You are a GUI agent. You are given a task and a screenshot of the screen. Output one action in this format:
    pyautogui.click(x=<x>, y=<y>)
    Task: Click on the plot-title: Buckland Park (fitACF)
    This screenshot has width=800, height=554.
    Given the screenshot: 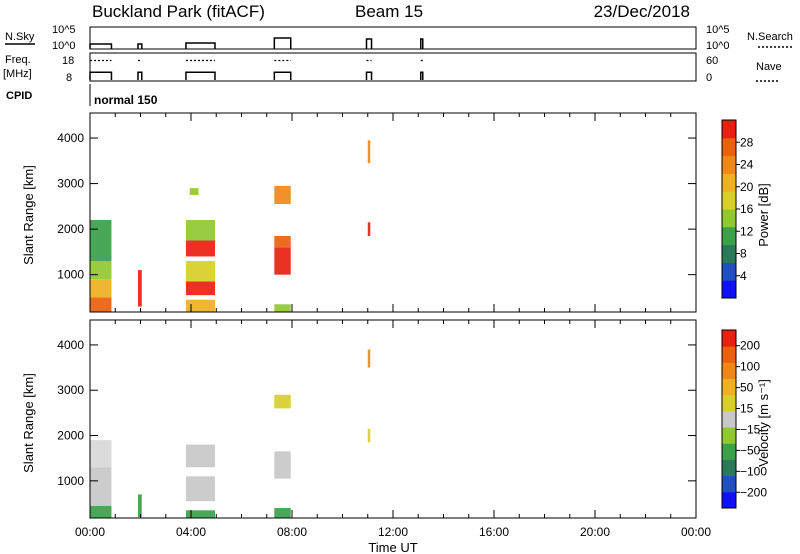 What is the action you would take?
    pyautogui.click(x=178, y=11)
    